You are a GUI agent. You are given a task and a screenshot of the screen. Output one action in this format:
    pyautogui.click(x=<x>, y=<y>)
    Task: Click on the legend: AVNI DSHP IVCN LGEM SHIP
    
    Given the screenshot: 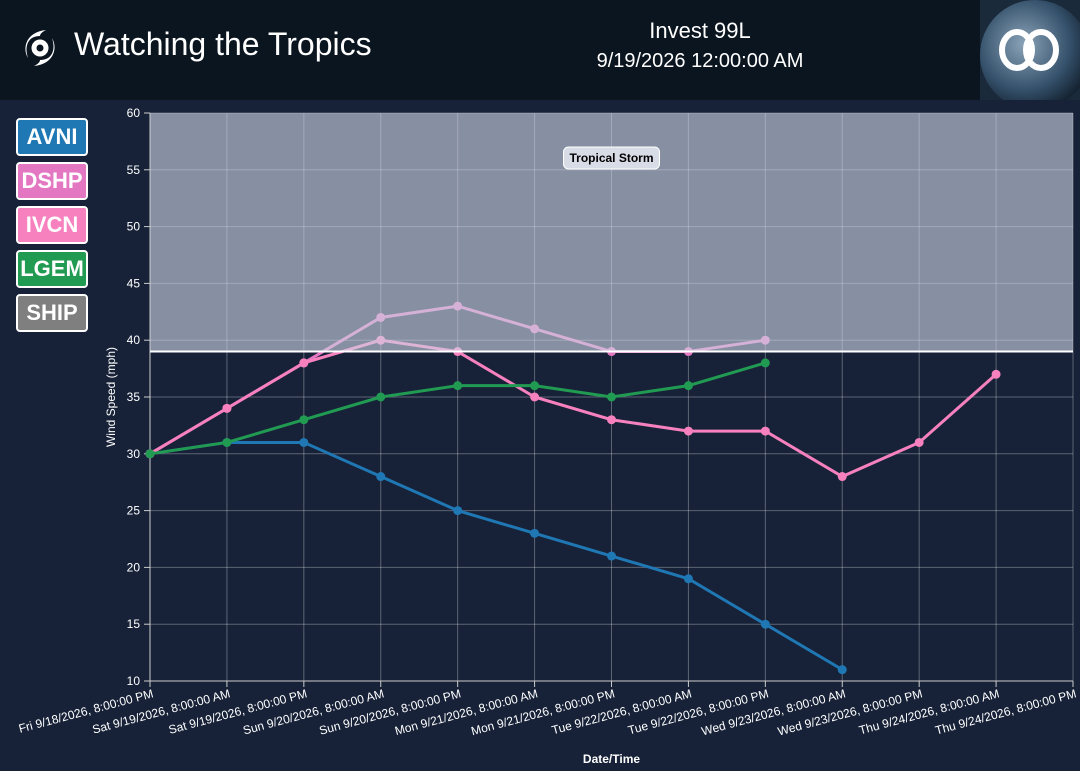 What is the action you would take?
    pyautogui.click(x=52, y=228)
    